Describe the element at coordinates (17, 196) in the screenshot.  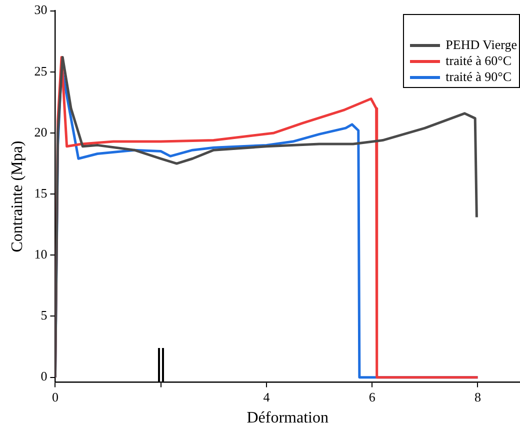
I see `y-axis-title: Contrainte (Mpa)` at that location.